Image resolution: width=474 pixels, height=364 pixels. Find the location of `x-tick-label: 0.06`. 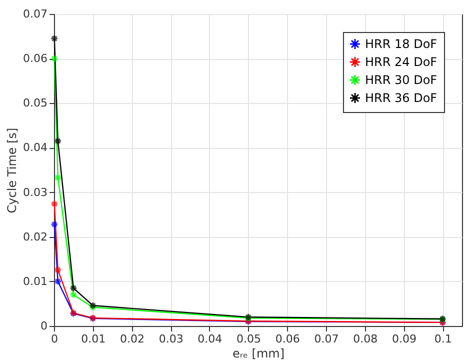

x-tick-label: 0.06 is located at coordinates (287, 339).